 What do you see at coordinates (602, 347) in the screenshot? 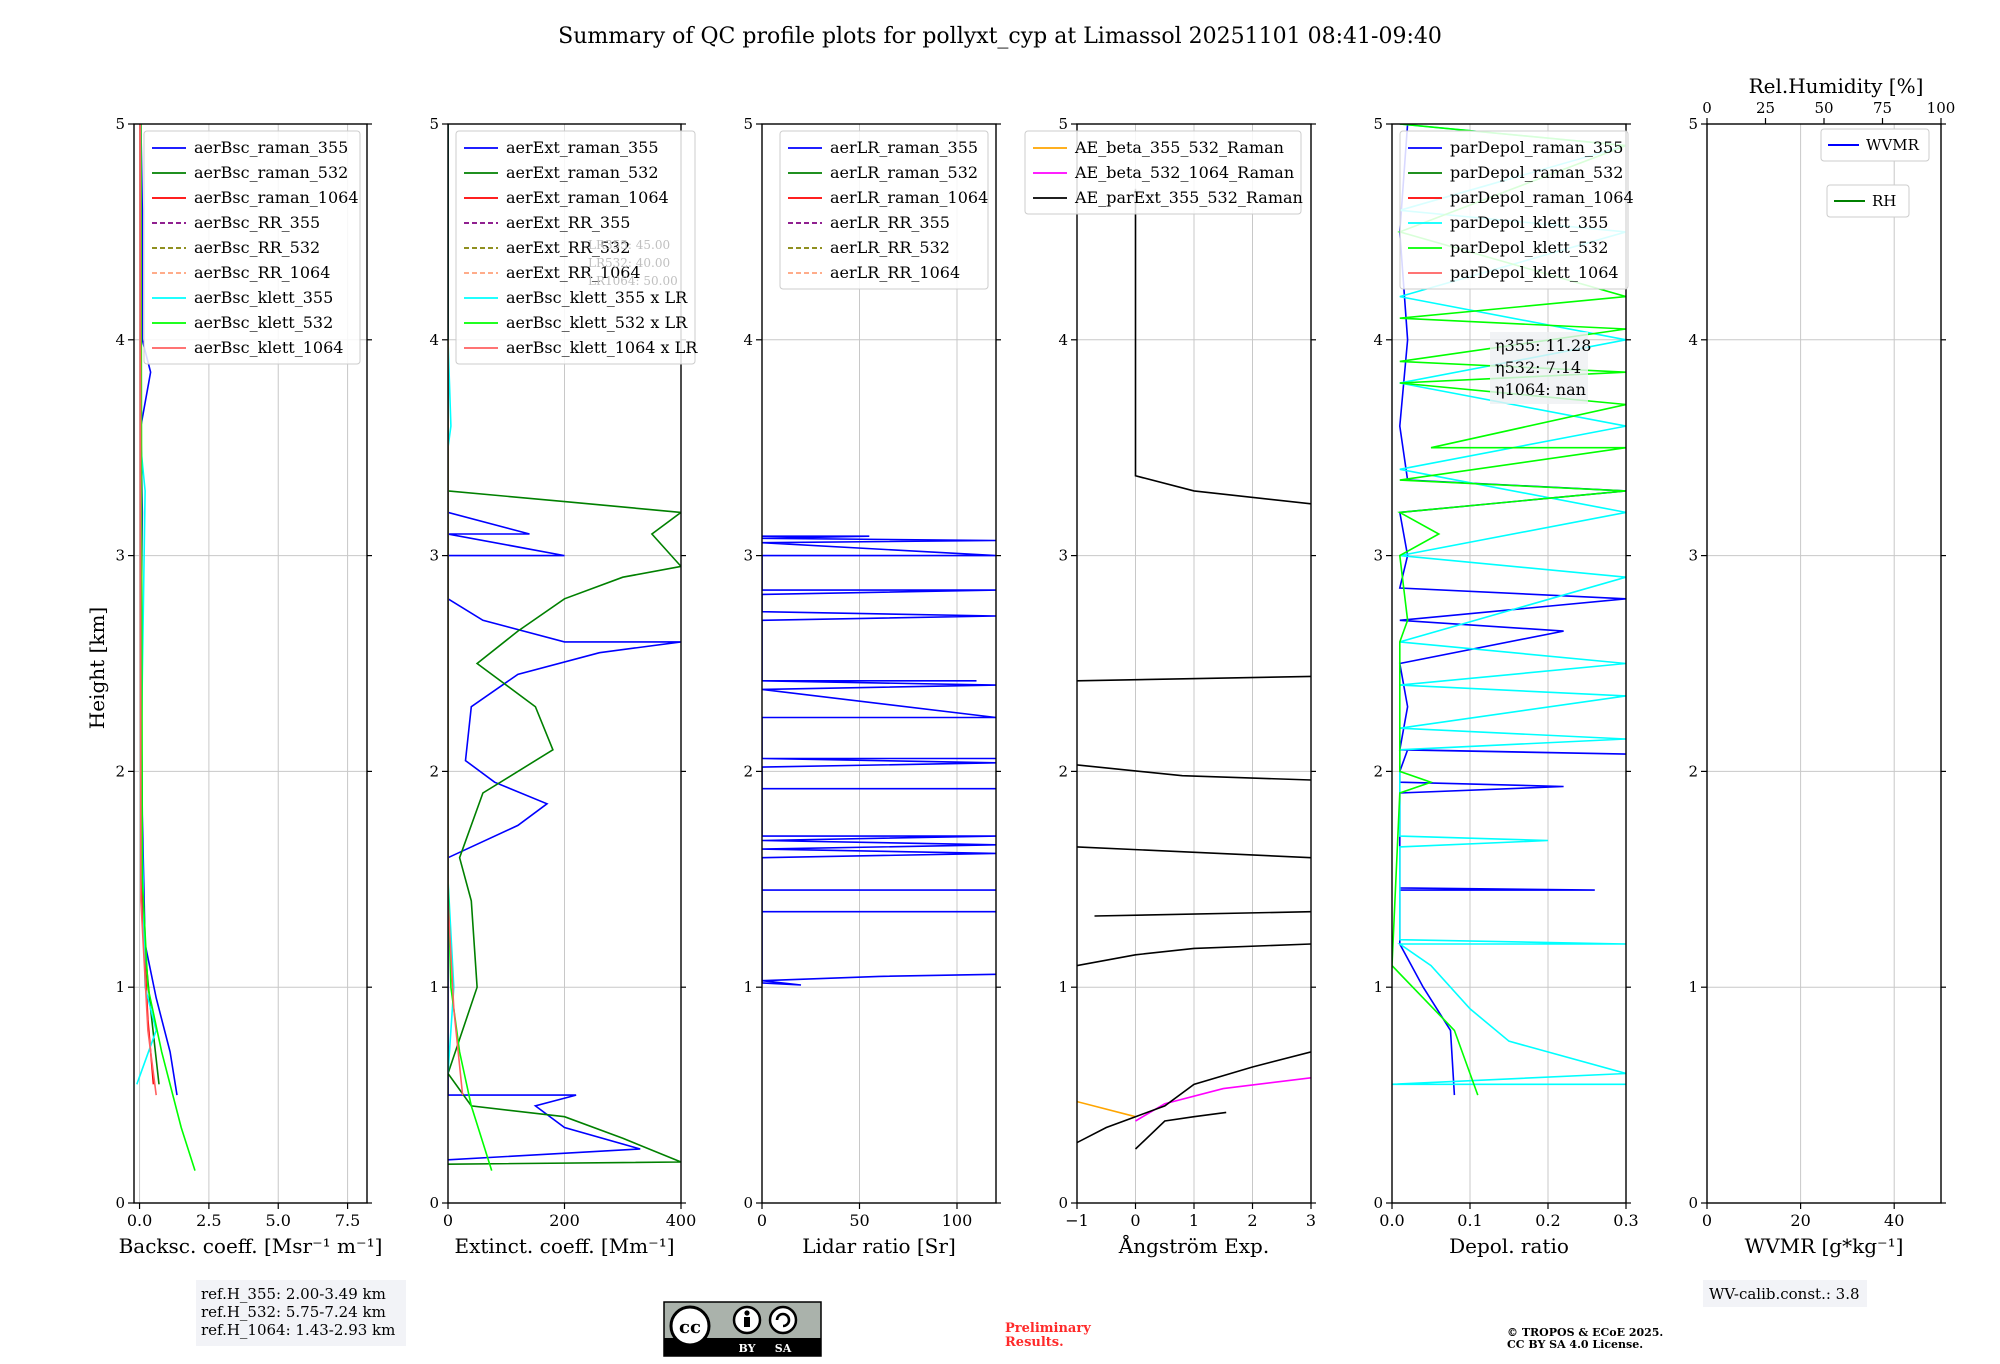
I see `legend-label-aerBsc_klett_1064 x LR: aerBsc_klett_1064 x LR` at bounding box center [602, 347].